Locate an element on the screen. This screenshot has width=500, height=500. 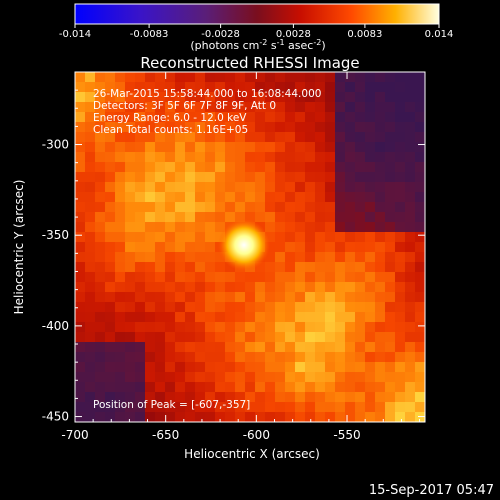
colorbar-unit-part: (photons cm is located at coordinates (224, 45).